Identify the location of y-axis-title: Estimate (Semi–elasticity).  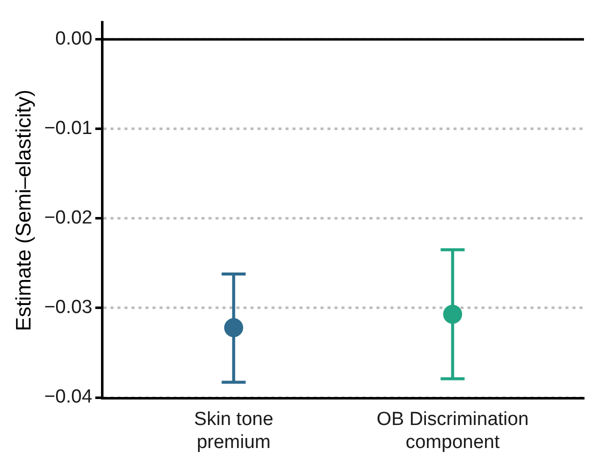
(24, 211).